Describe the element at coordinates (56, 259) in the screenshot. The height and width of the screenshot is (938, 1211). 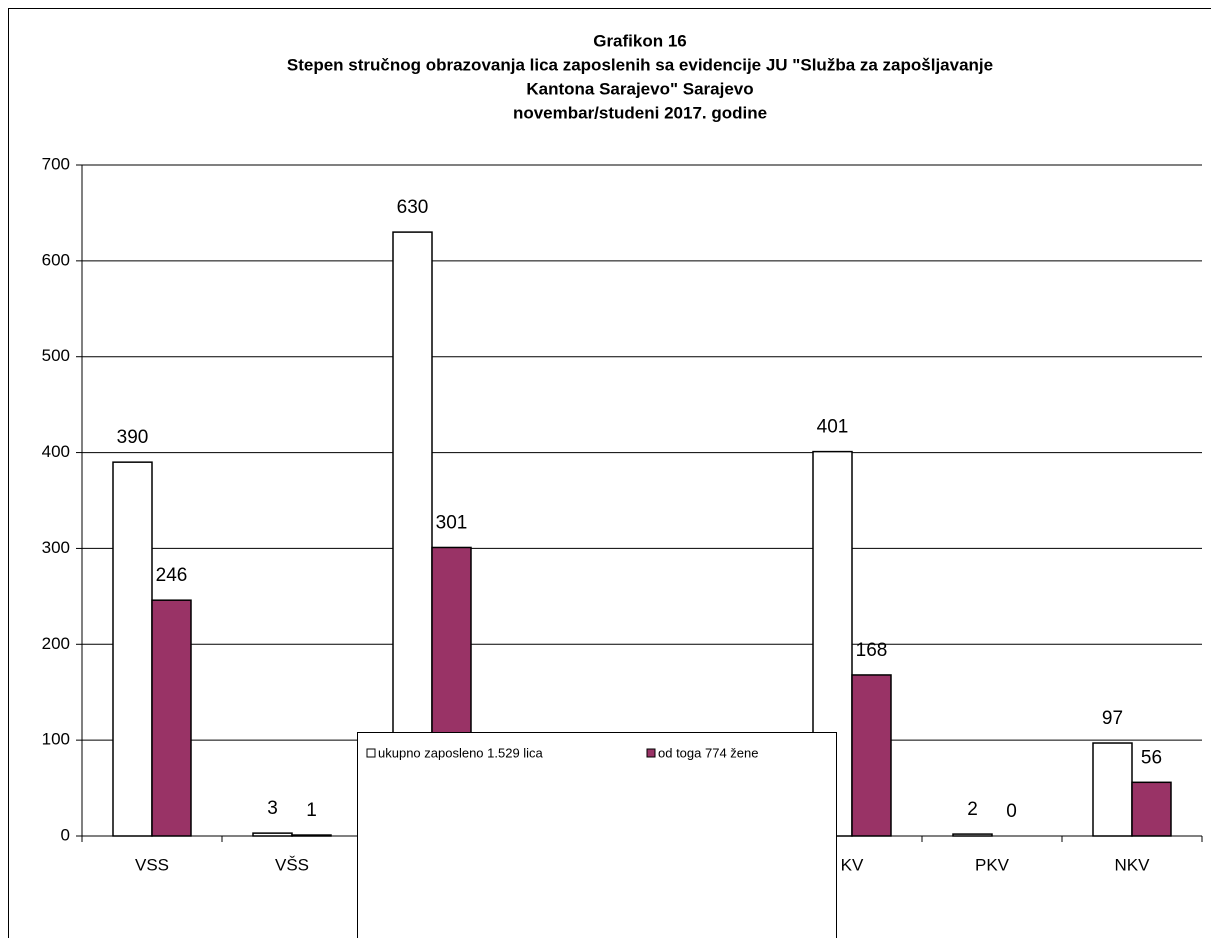
I see `y-tick-label: 600` at that location.